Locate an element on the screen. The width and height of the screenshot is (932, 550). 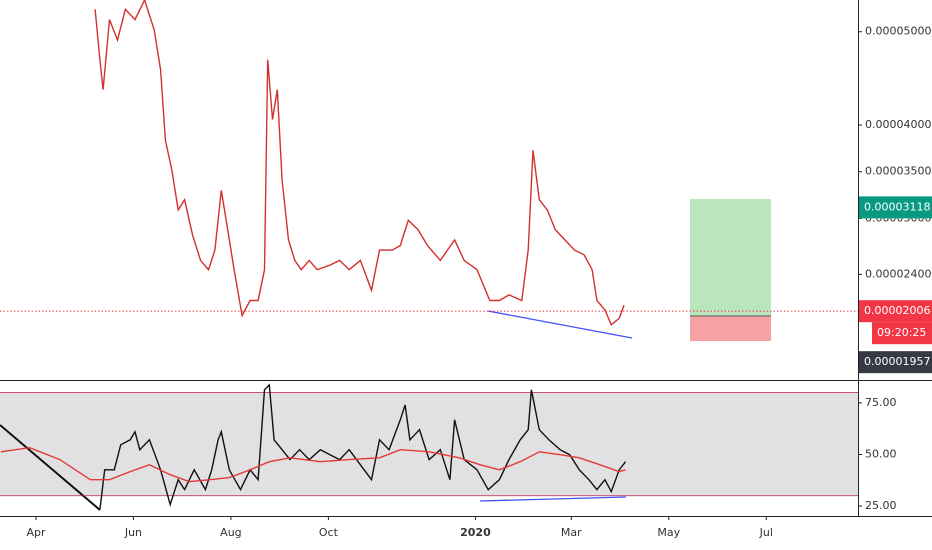
countdown-bg is located at coordinates (902, 333).